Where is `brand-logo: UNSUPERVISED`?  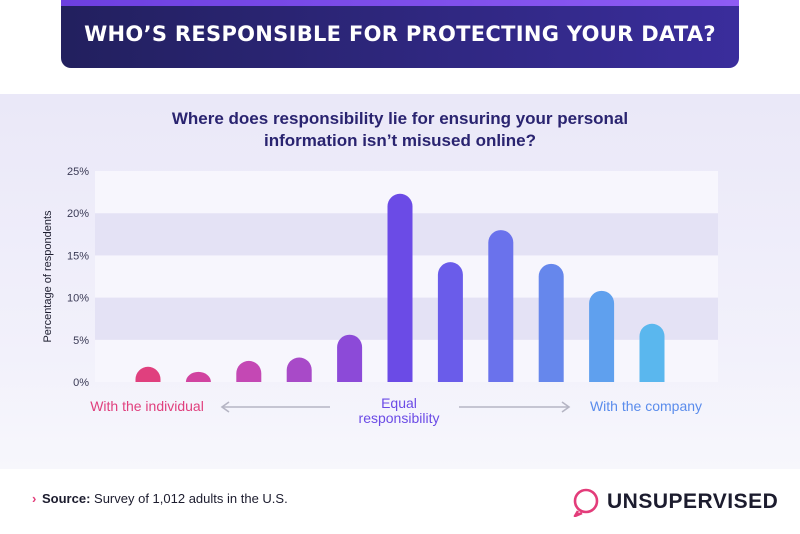 brand-logo: UNSUPERVISED is located at coordinates (675, 502).